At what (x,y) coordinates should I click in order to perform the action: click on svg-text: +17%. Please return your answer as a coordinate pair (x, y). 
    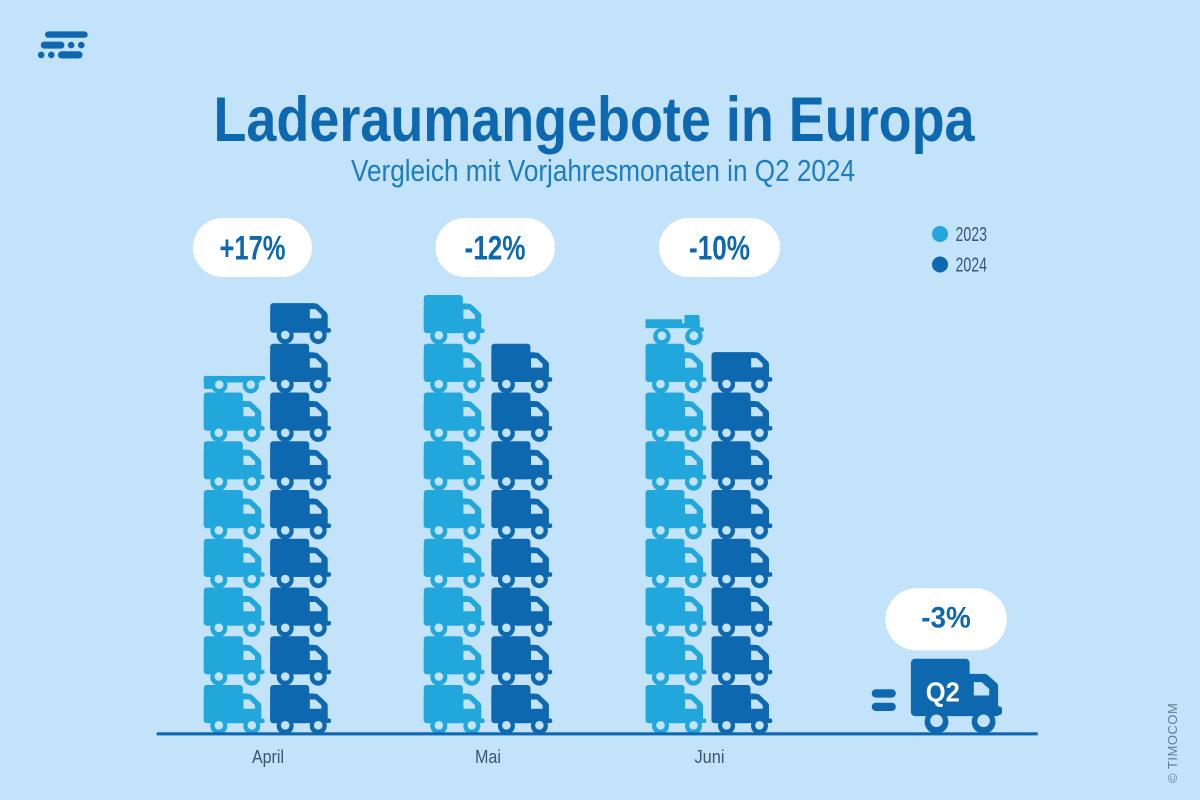
    Looking at the image, I should click on (253, 249).